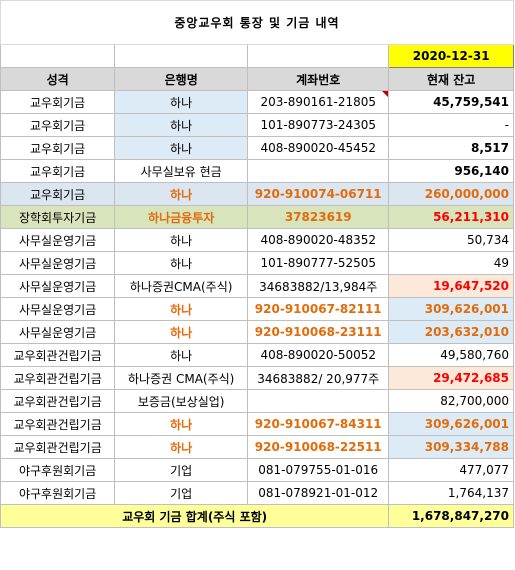 This screenshot has width=515, height=570. I want to click on balance-cell: 56,211,310, so click(451, 217).